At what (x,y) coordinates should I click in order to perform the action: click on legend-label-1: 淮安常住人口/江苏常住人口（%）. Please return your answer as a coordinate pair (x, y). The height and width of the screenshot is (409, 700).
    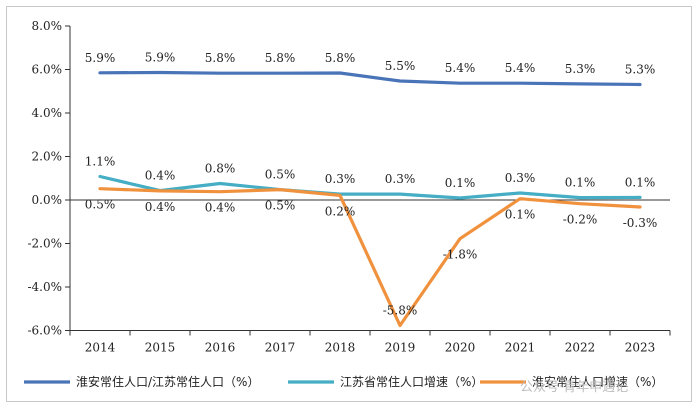
    Looking at the image, I should click on (167, 381).